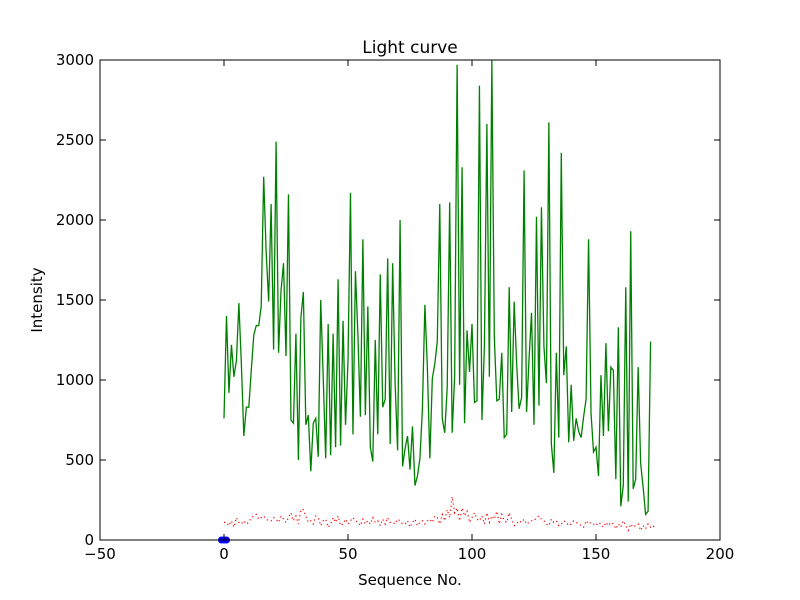 This screenshot has height=600, width=800. Describe the element at coordinates (720, 554) in the screenshot. I see `x-tick-label: 200` at that location.